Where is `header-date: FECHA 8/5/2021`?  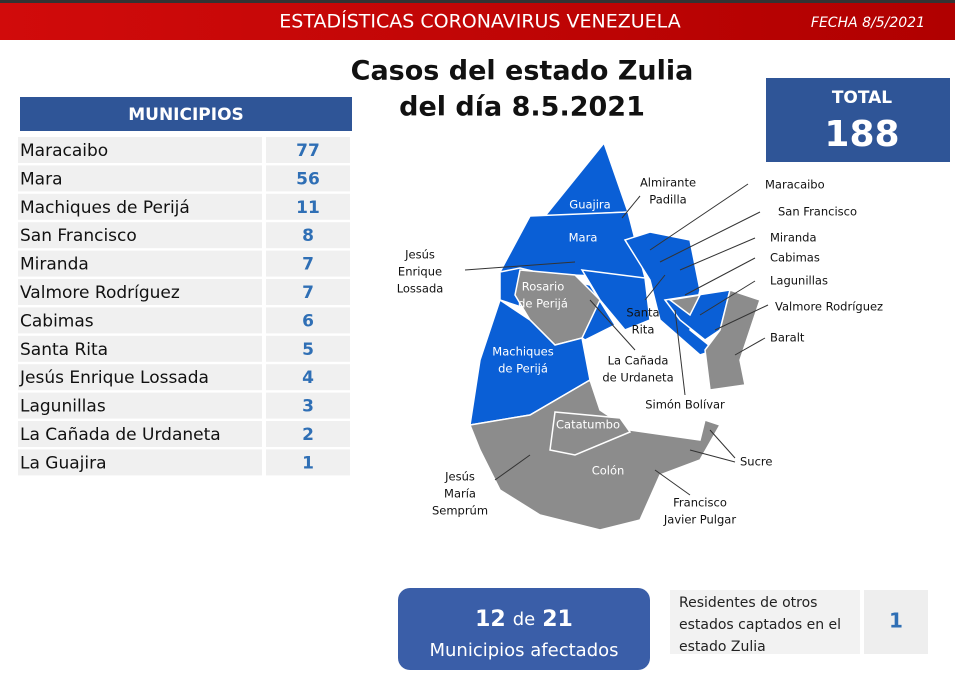
header-date: FECHA 8/5/2021 is located at coordinates (868, 23).